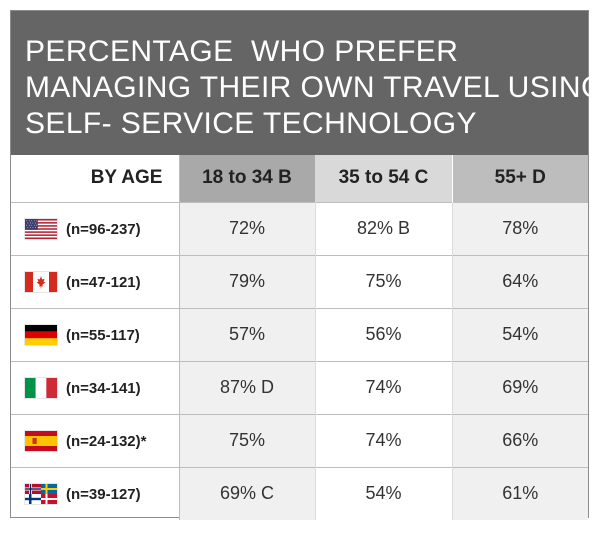 The image size is (600, 552). I want to click on cell-italy-18-34: 87% D, so click(247, 387).